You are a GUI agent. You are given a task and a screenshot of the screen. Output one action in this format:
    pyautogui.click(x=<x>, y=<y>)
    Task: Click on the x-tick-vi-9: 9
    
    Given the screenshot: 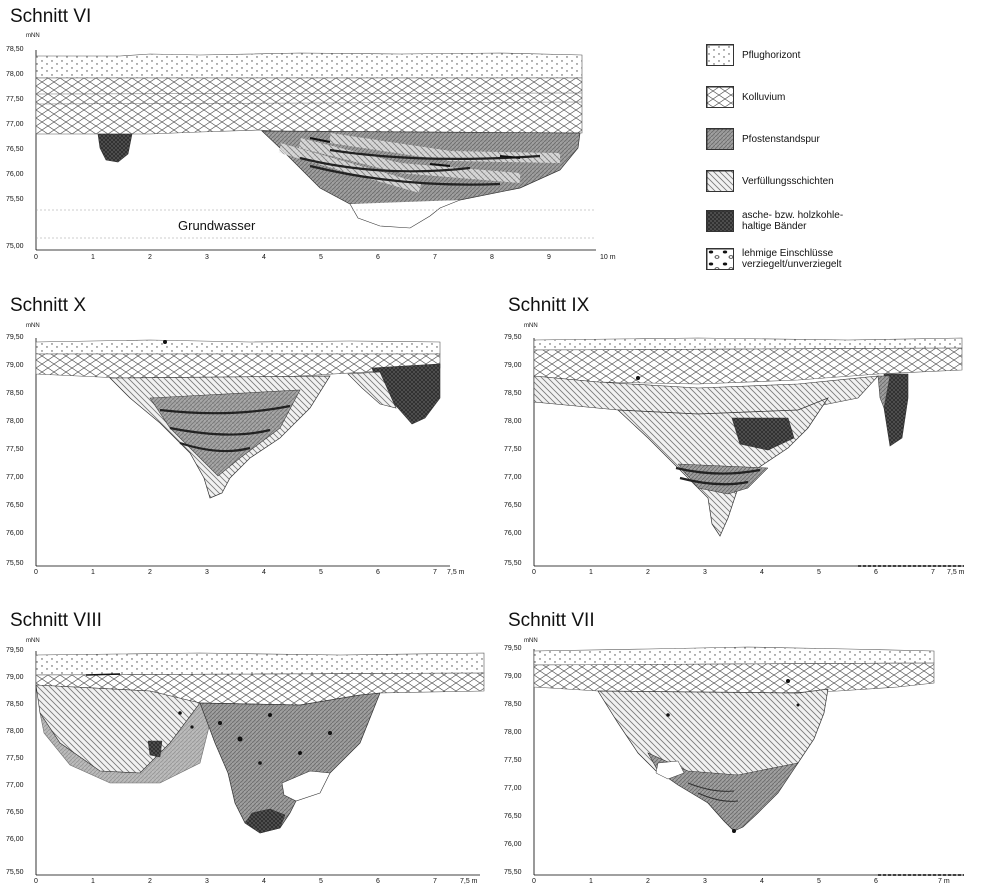 What is the action you would take?
    pyautogui.click(x=549, y=257)
    